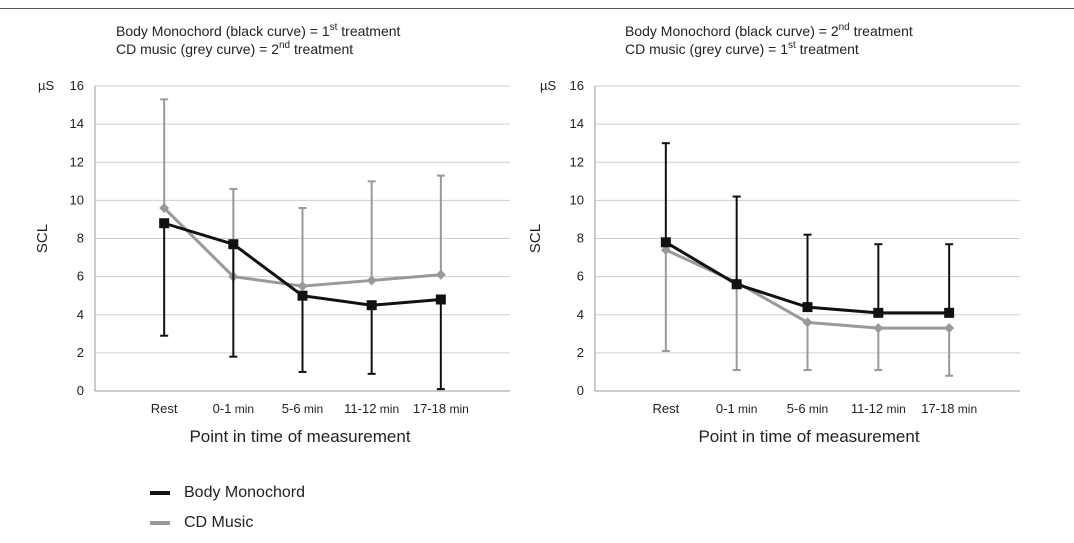 The width and height of the screenshot is (1074, 543). I want to click on legend: Body Monochord CD Music, so click(227, 508).